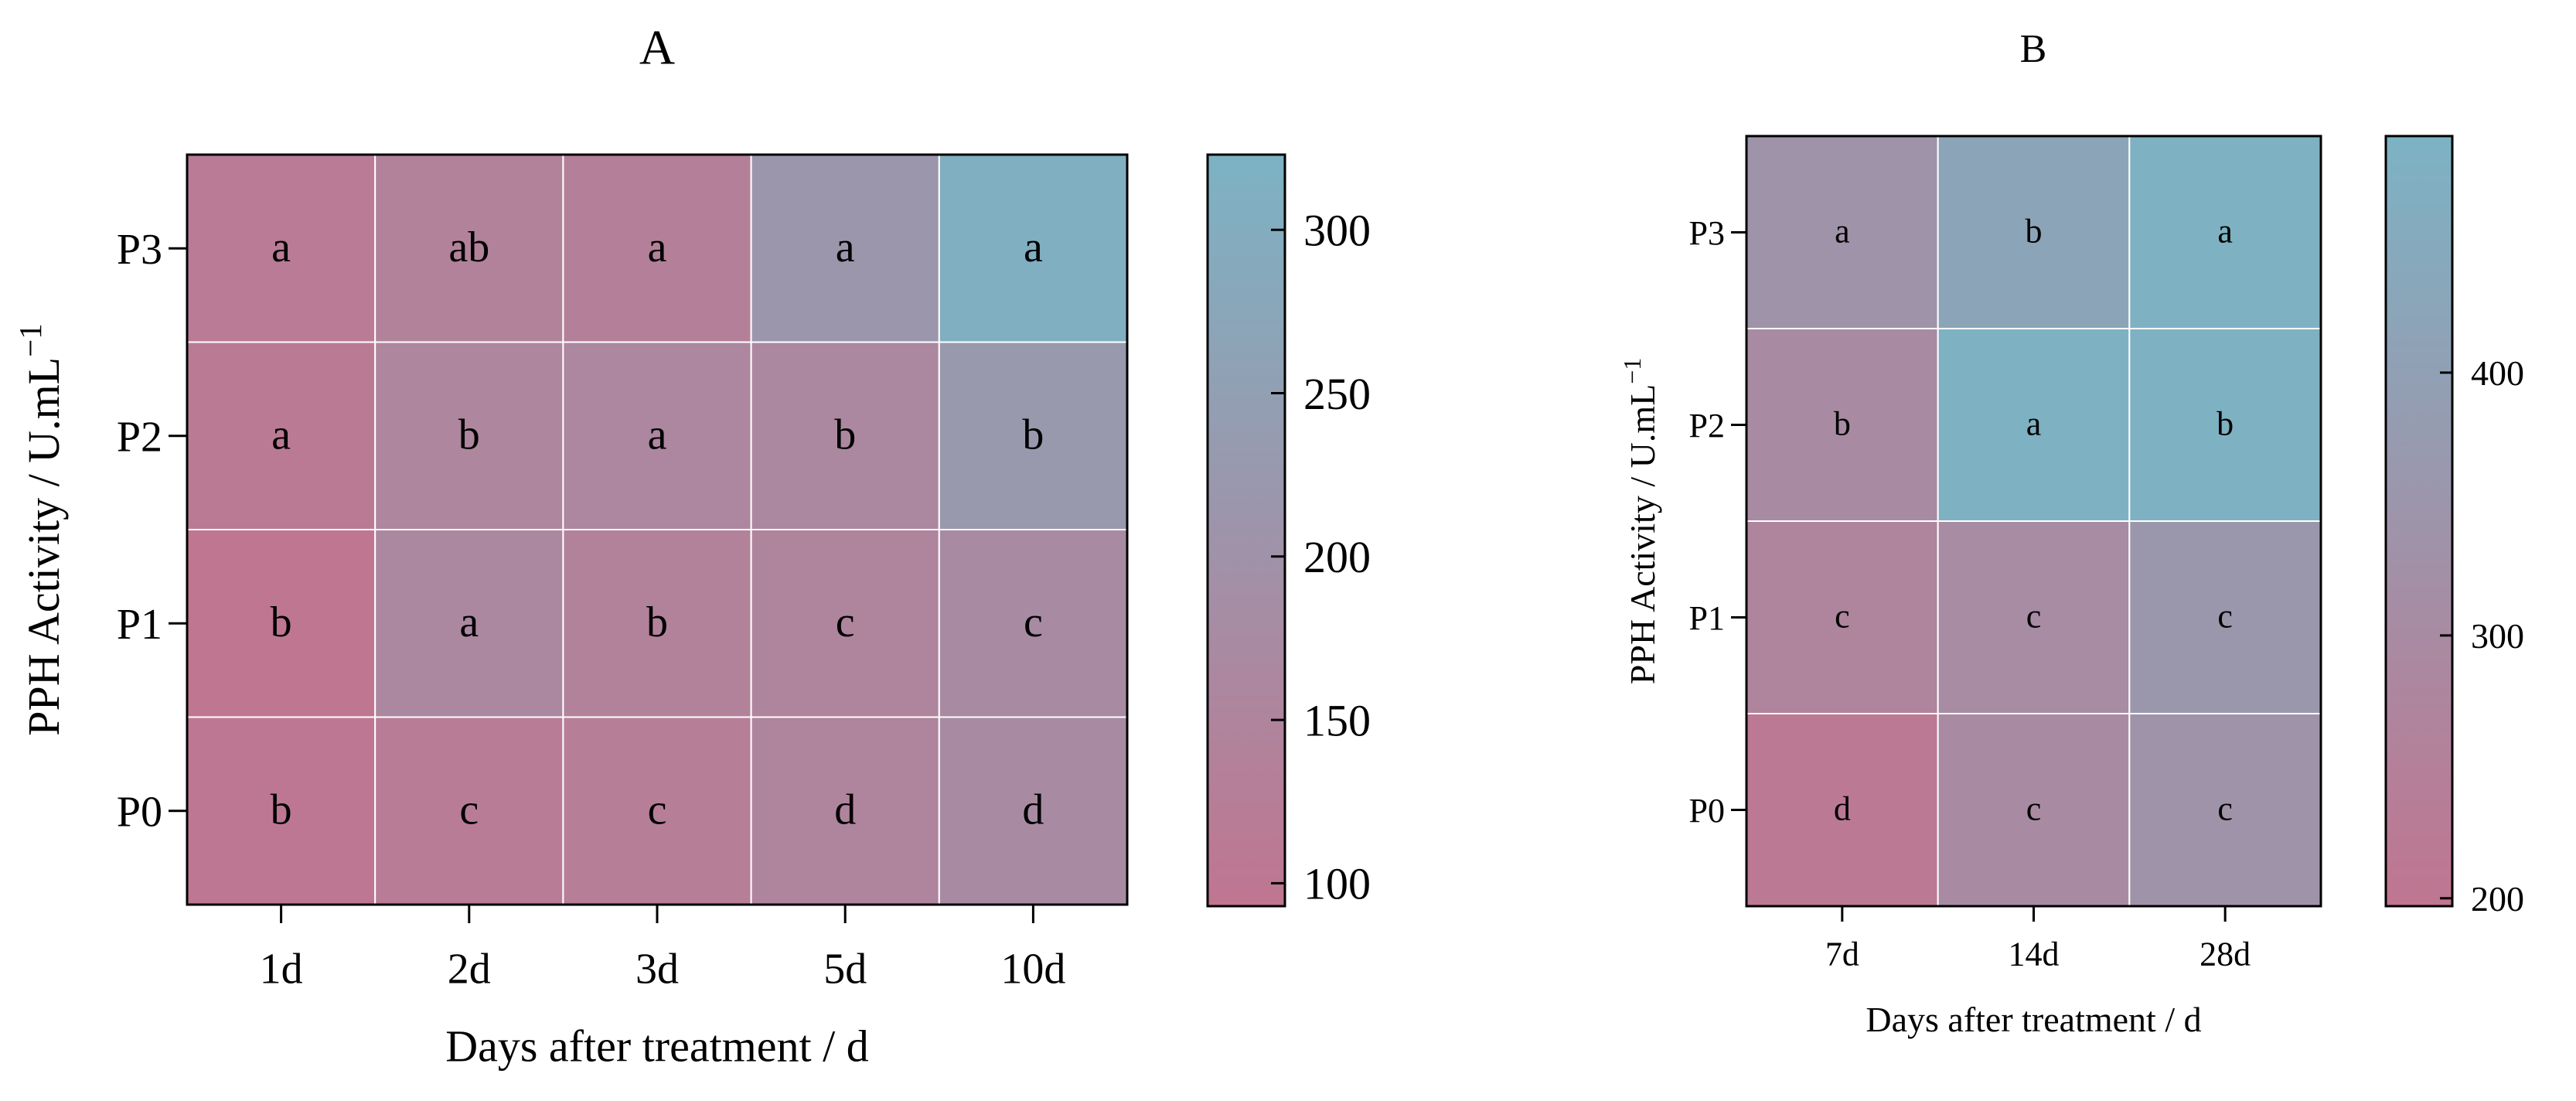  Describe the element at coordinates (139, 250) in the screenshot. I see `panel-a-ytick-label-p3: P3` at that location.